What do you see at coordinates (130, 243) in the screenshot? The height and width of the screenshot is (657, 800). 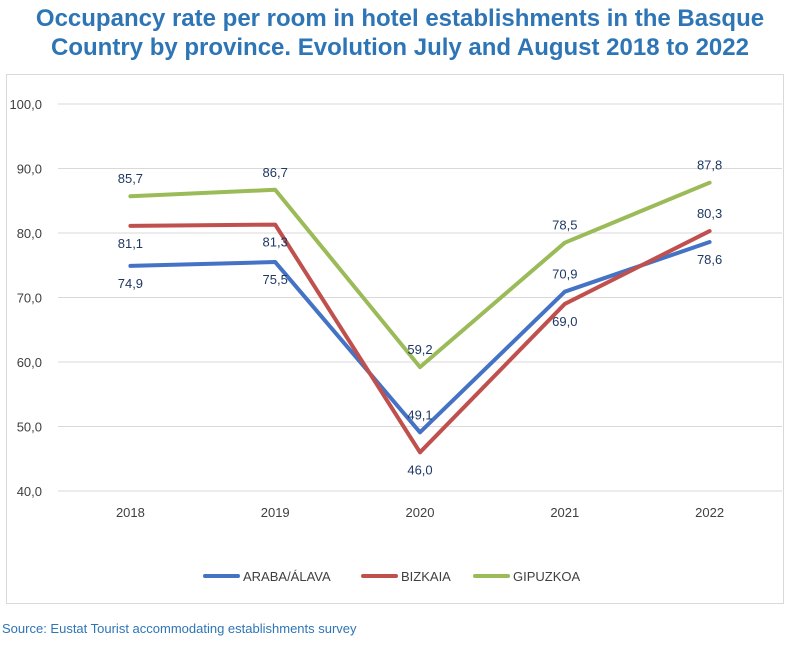 I see `data-label: 81,1` at bounding box center [130, 243].